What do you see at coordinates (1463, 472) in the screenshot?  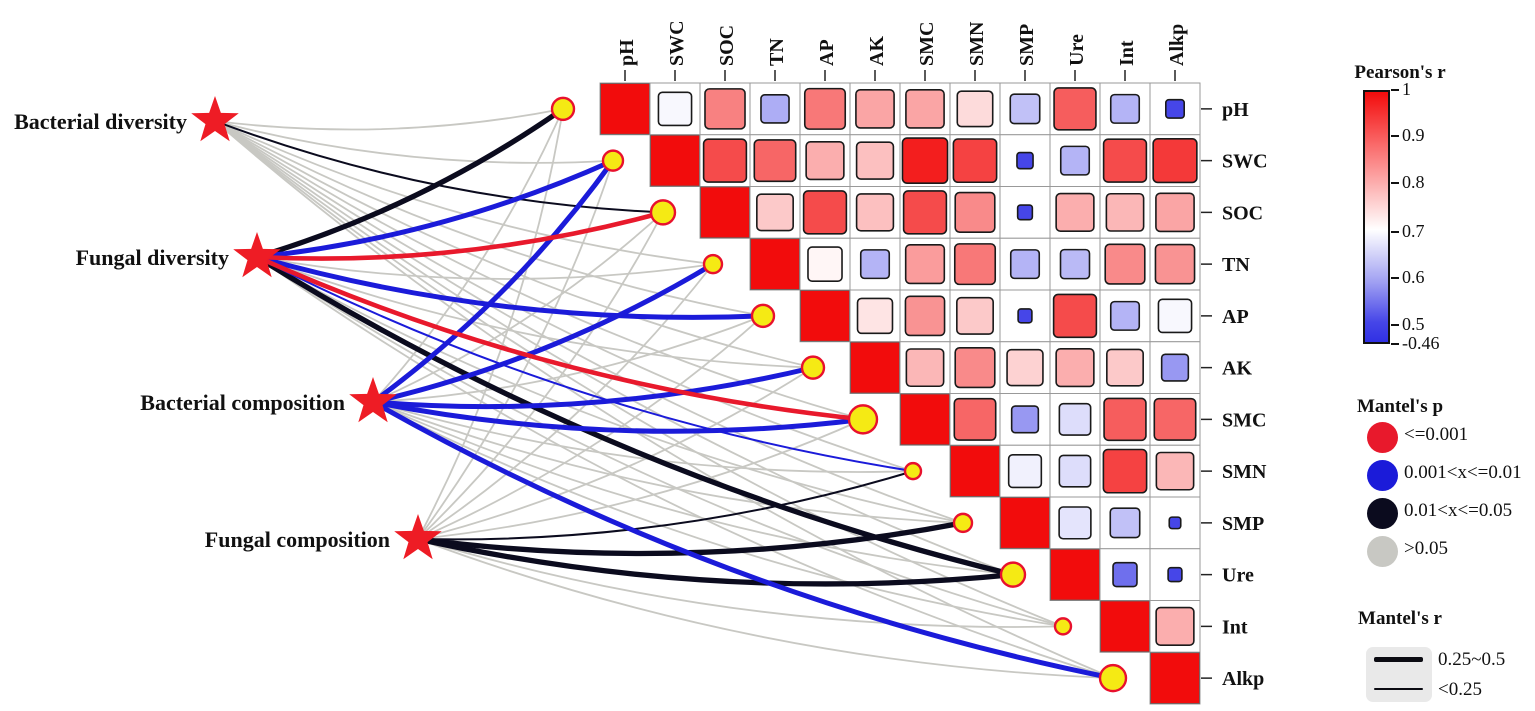 I see `mantel-p-legend-label: 0.001<x<=0.01` at bounding box center [1463, 472].